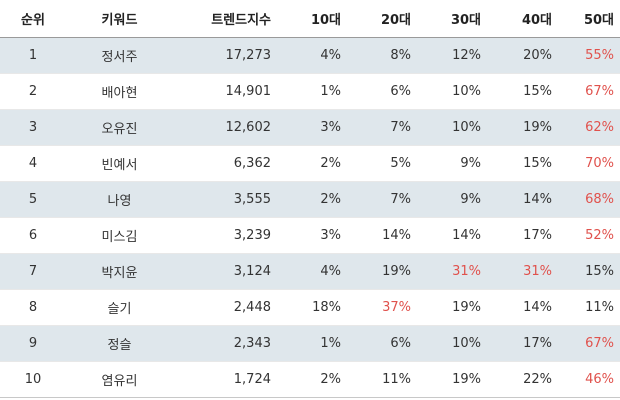 The image size is (620, 400). Describe the element at coordinates (396, 307) in the screenshot. I see `cell-age20: 37%` at that location.